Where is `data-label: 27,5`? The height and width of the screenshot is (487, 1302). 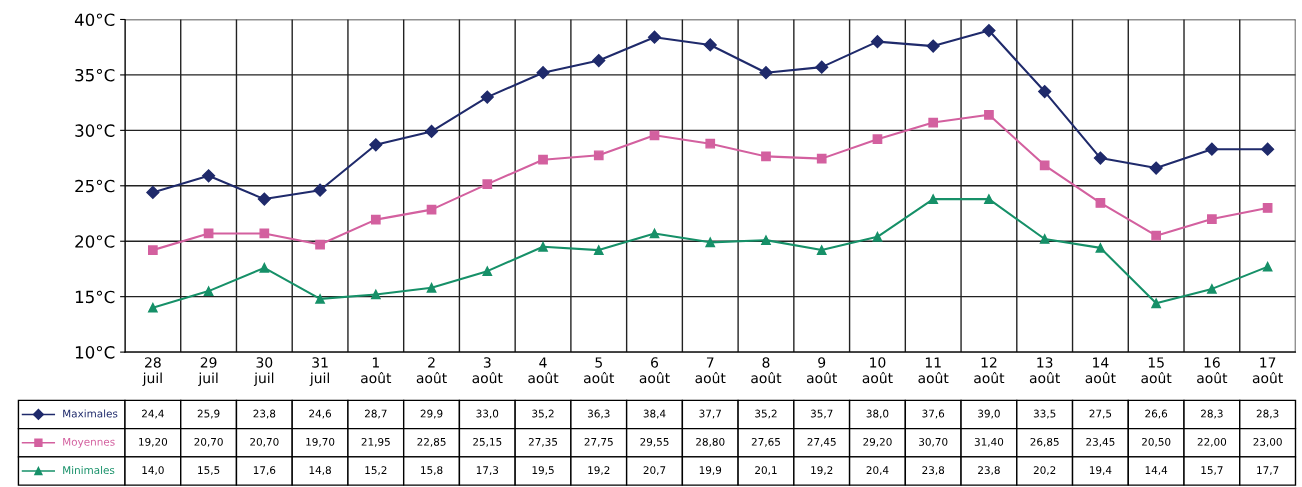 data-label: 27,5 is located at coordinates (1100, 414).